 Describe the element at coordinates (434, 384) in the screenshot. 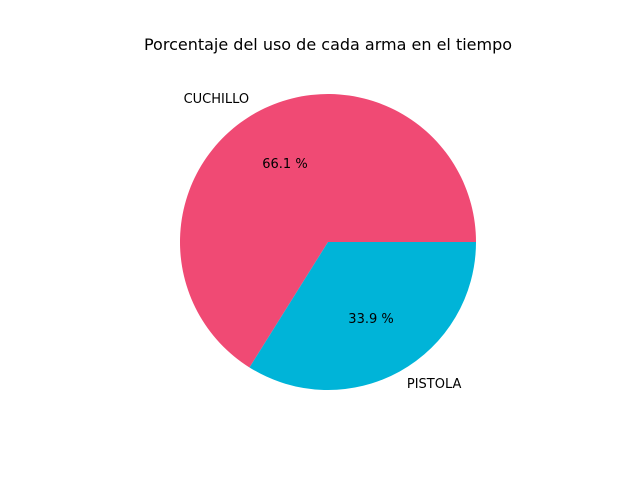

I see `slice-label-pistola: PISTOLA` at that location.